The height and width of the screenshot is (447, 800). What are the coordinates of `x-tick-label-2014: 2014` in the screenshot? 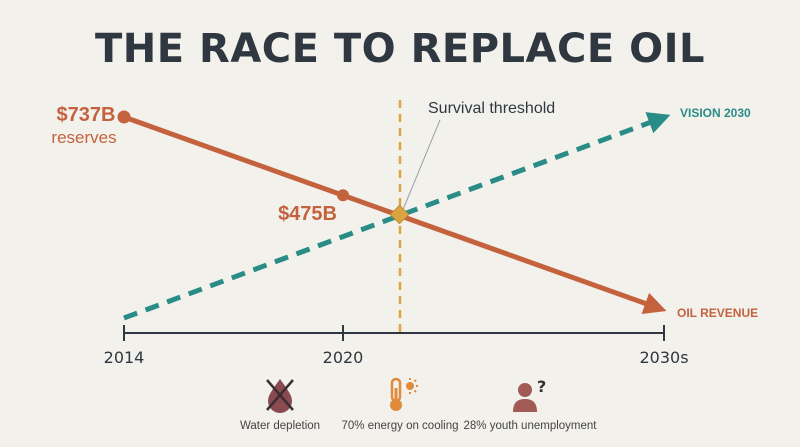 It's located at (124, 357).